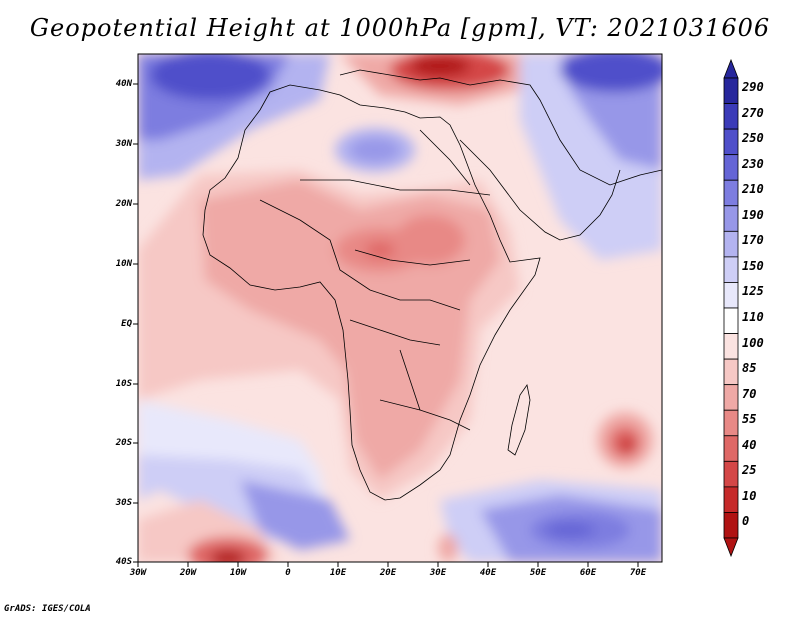  What do you see at coordinates (749, 368) in the screenshot?
I see `colorbar-label: 85` at bounding box center [749, 368].